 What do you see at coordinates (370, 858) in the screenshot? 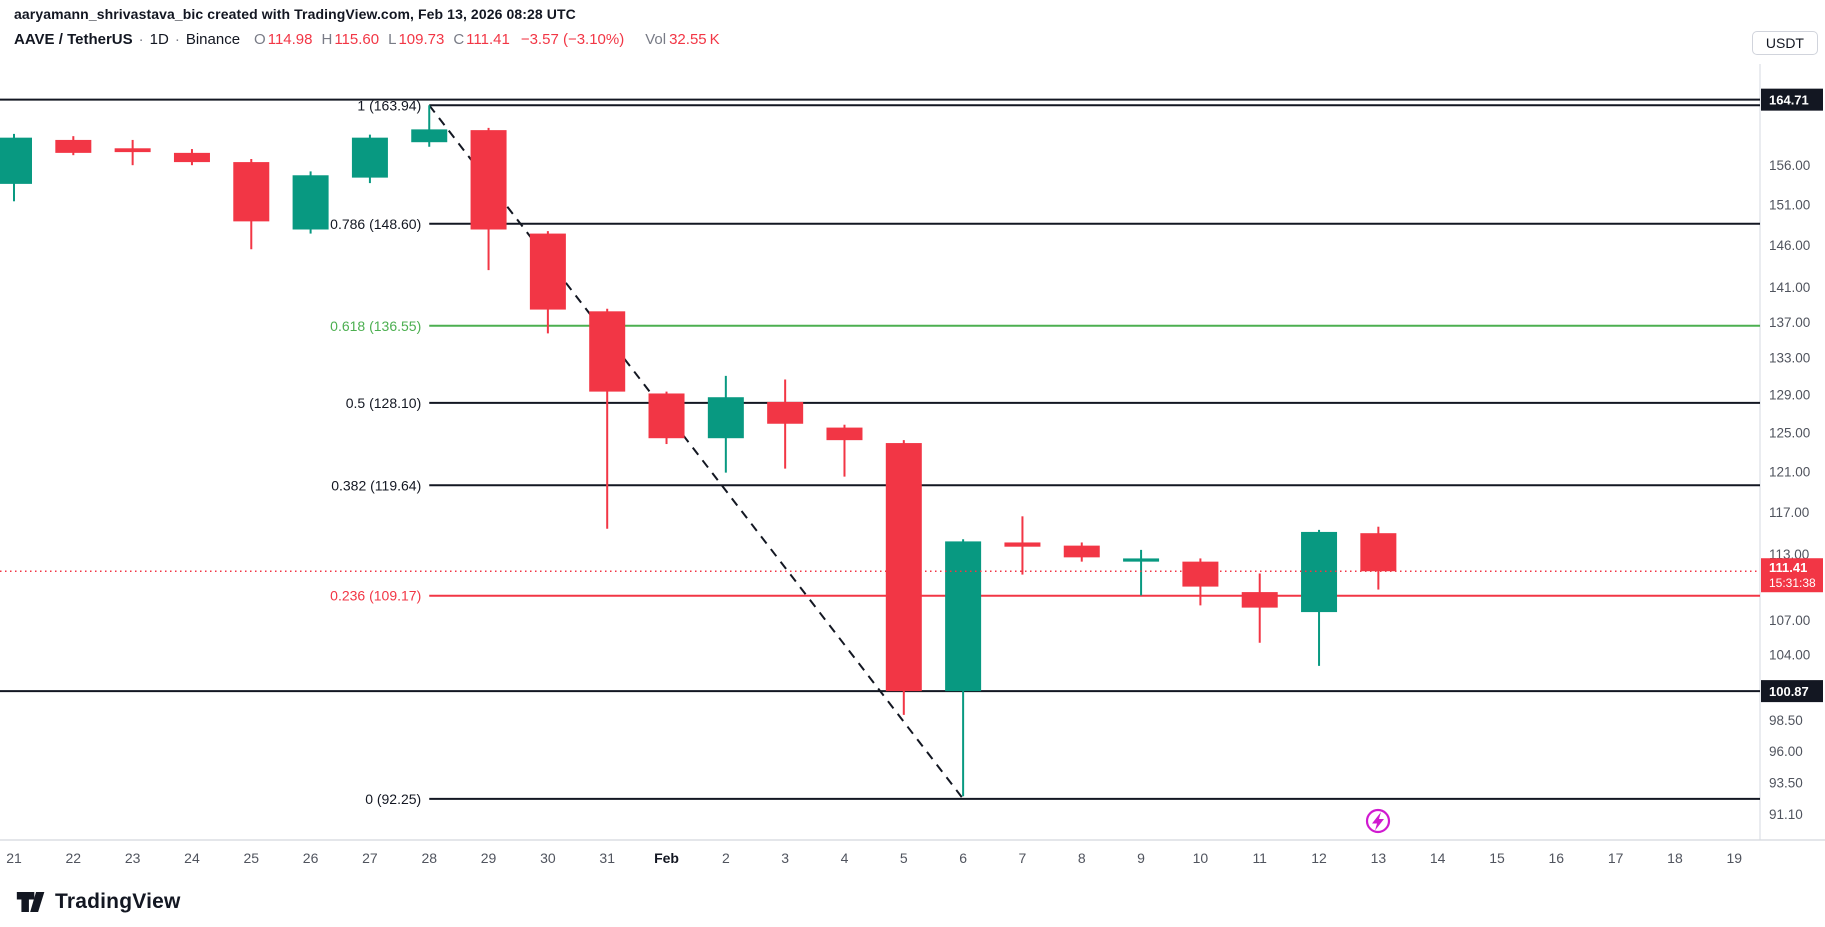
I see `svg-text: 27` at bounding box center [370, 858].